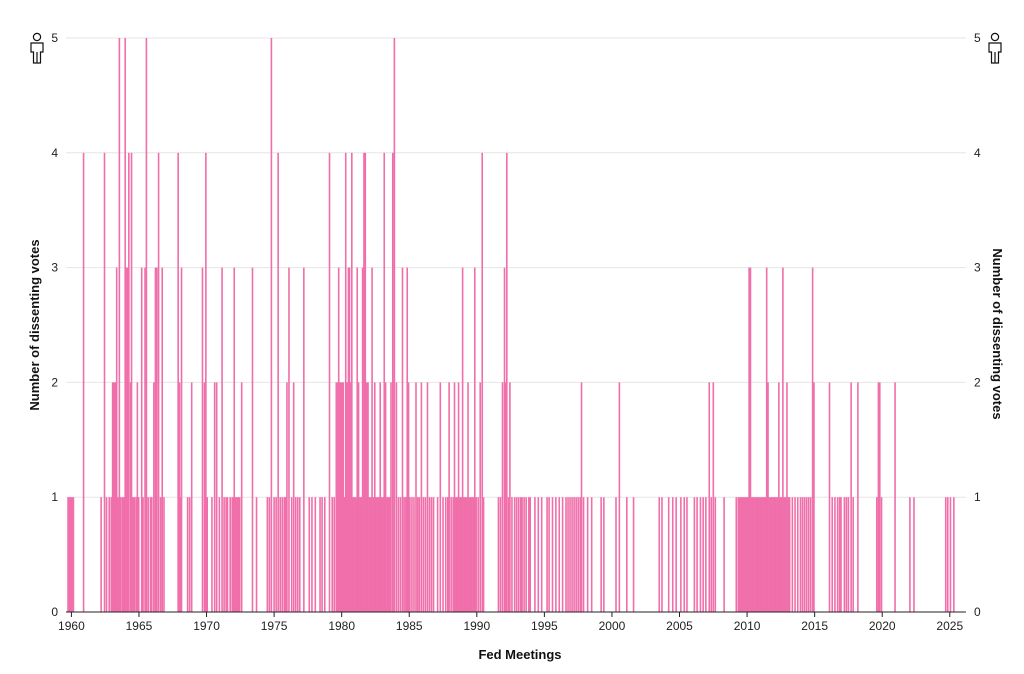 The image size is (1024, 674). I want to click on y-tick-label: 2, so click(977, 382).